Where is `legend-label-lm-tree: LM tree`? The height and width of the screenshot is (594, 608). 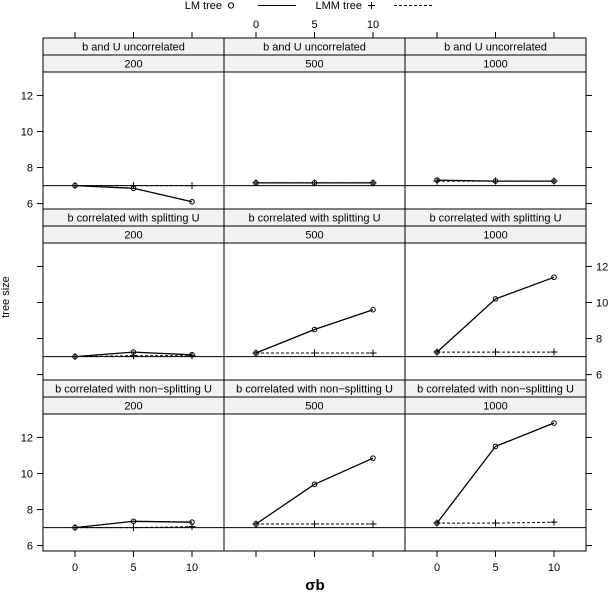 legend-label-lm-tree: LM tree is located at coordinates (203, 6).